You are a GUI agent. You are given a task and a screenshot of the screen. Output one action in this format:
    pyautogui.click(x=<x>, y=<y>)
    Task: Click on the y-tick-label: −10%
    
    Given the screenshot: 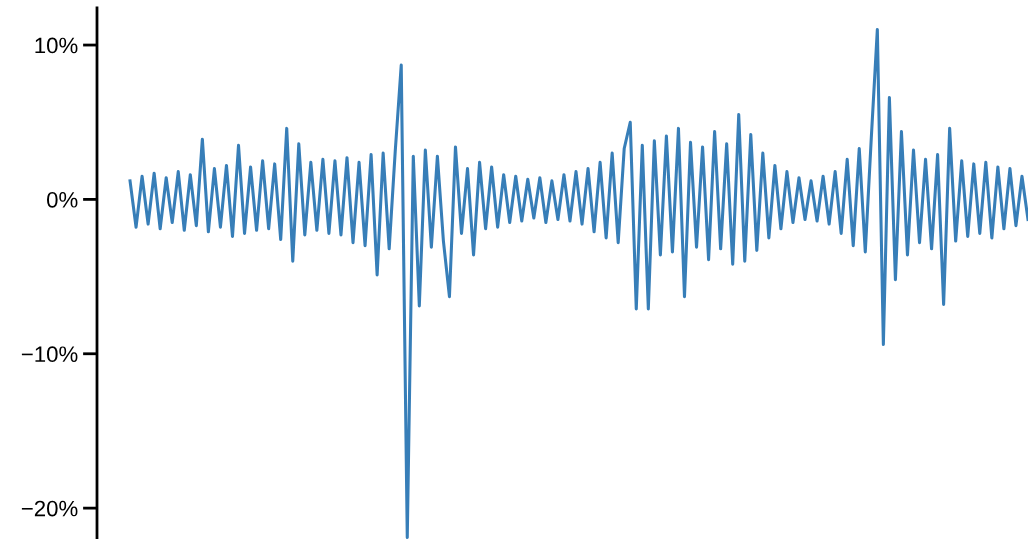 What is the action you would take?
    pyautogui.click(x=49, y=354)
    